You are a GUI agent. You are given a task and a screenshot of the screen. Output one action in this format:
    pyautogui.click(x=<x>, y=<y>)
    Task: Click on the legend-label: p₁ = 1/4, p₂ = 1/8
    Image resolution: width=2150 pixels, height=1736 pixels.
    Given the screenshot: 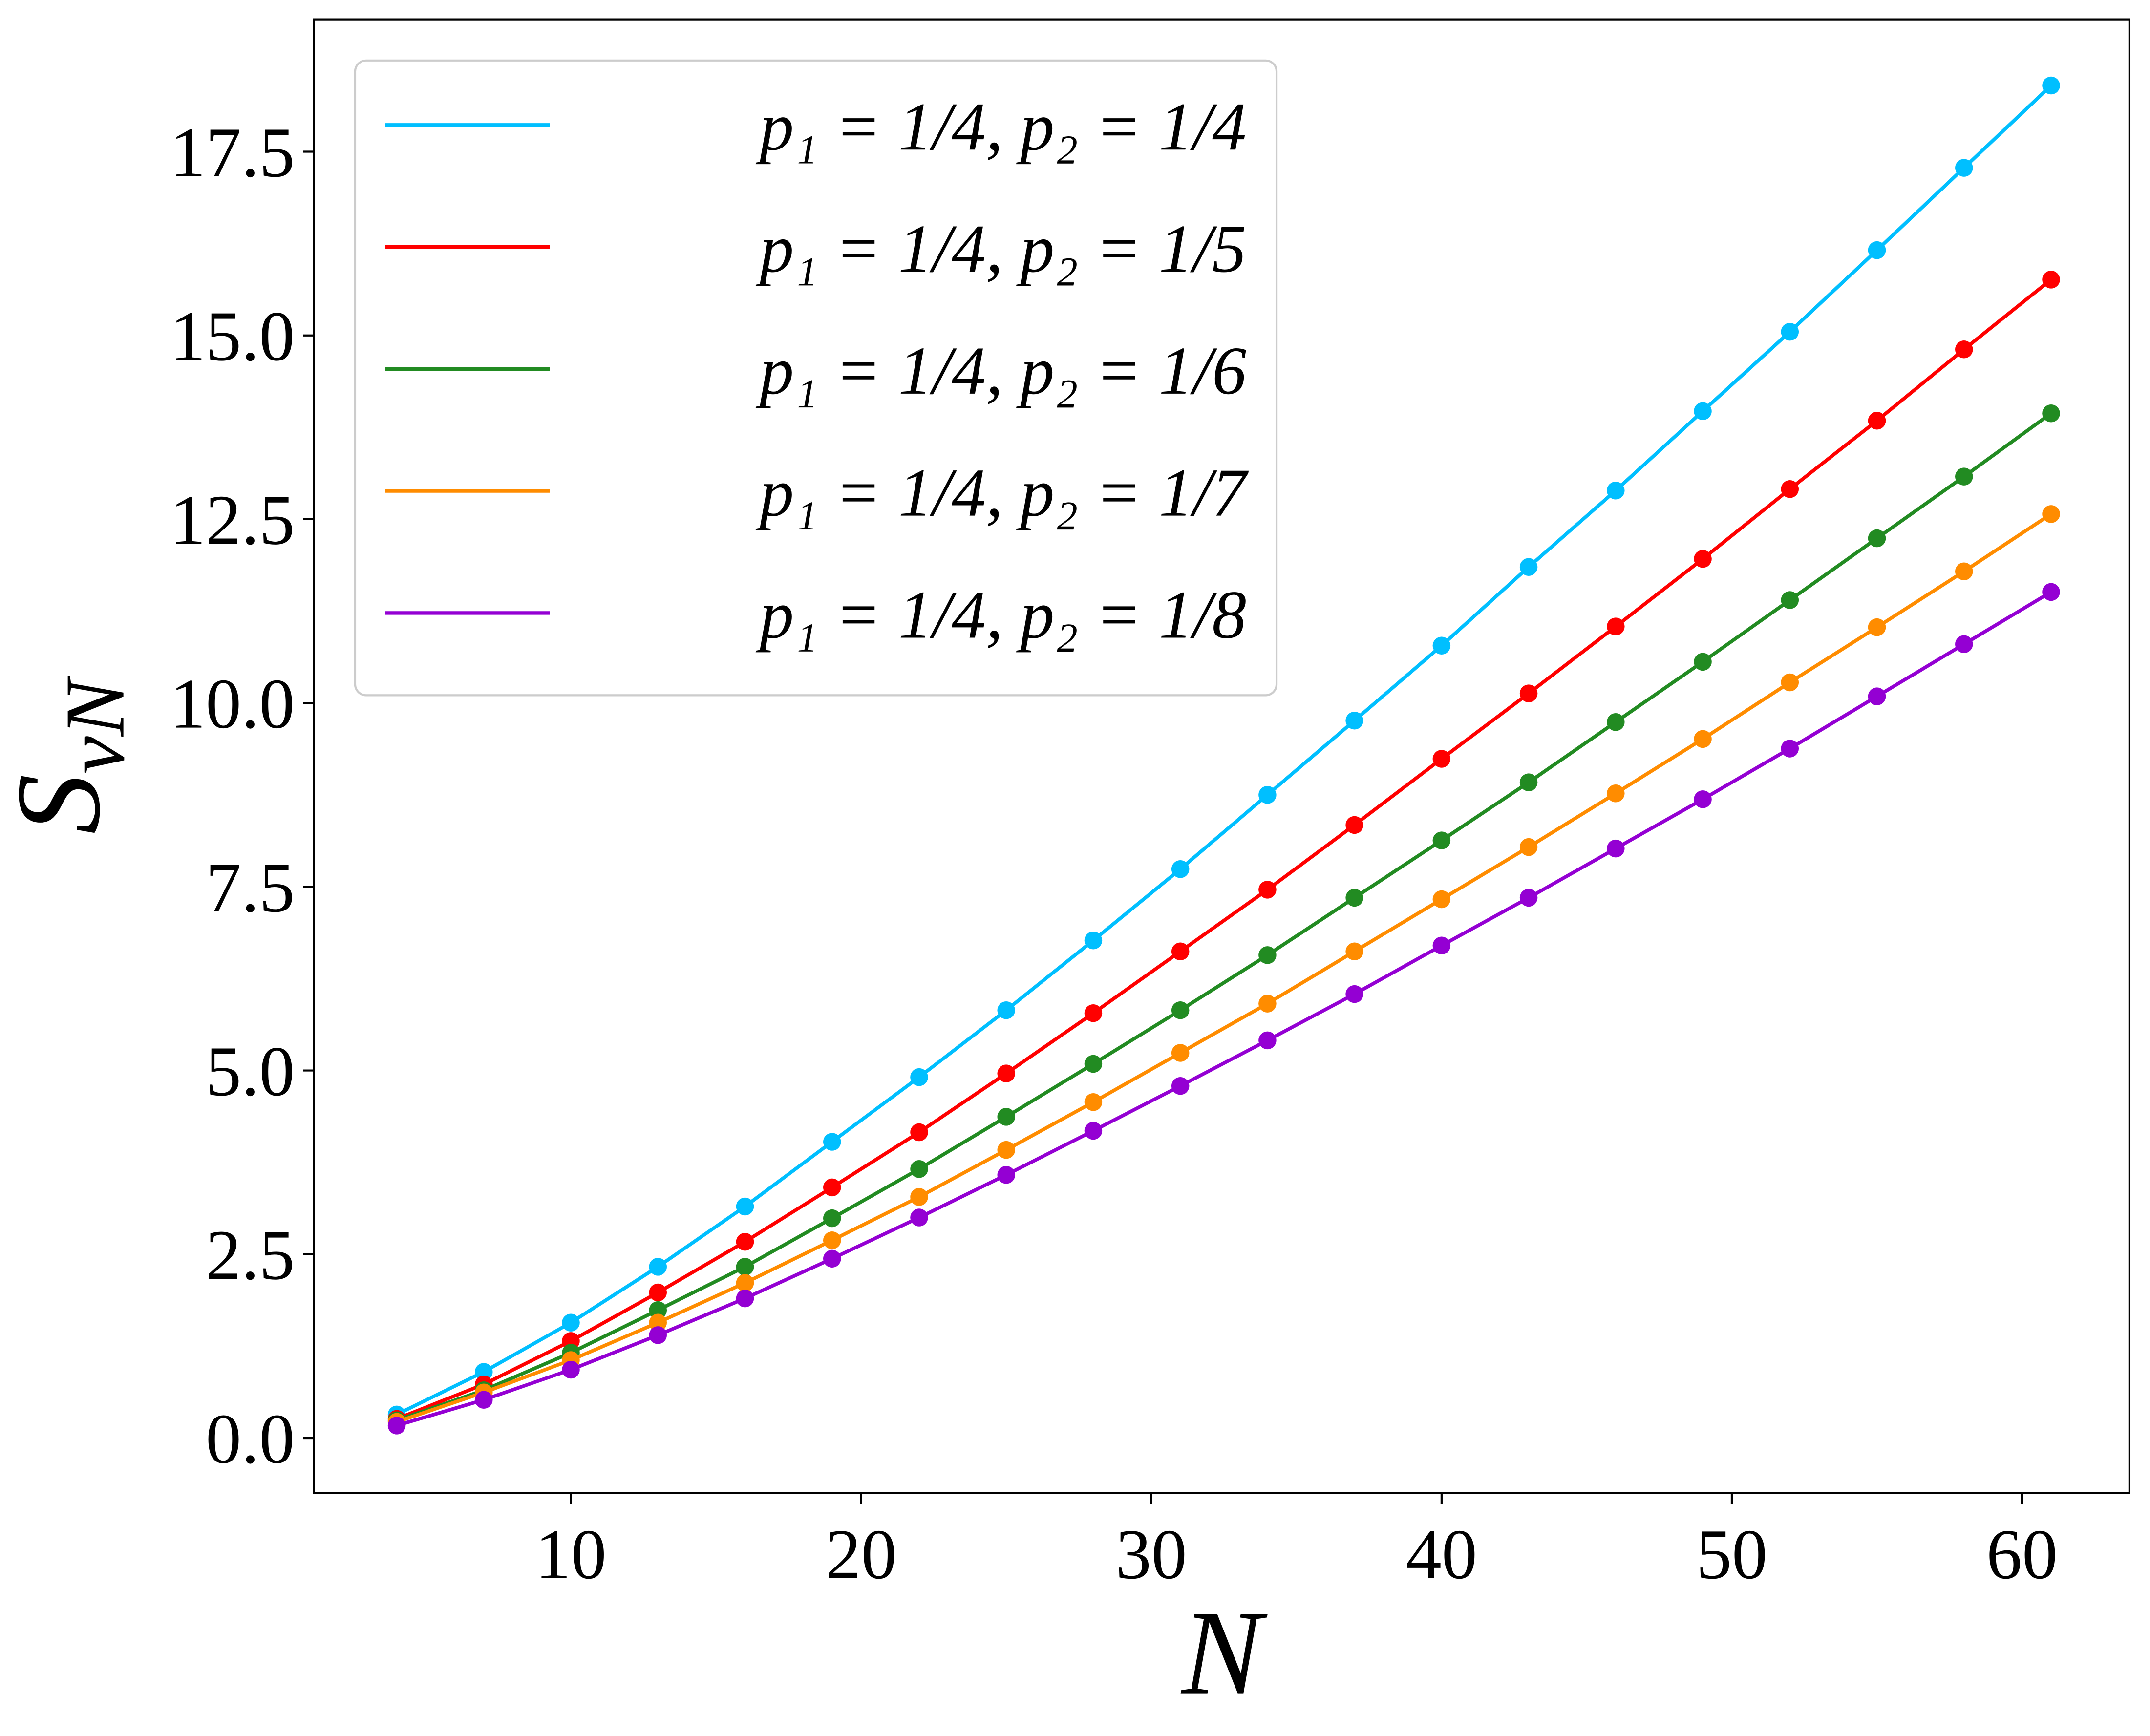 What is the action you would take?
    pyautogui.click(x=1000, y=615)
    